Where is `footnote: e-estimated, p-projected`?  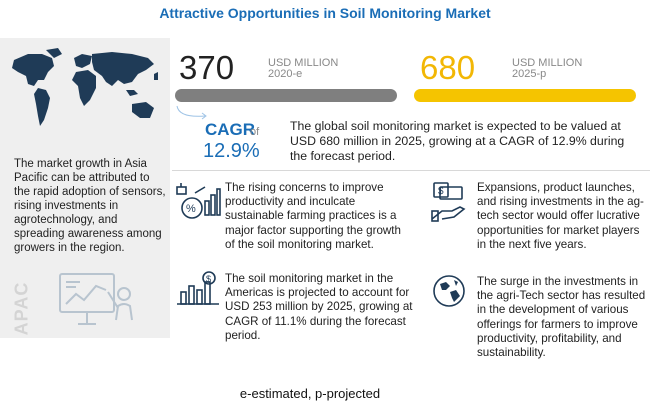
footnote: e-estimated, p-projected is located at coordinates (310, 393).